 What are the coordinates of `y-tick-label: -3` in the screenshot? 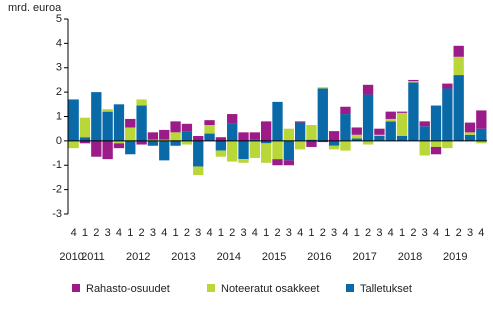 It's located at (57, 214).